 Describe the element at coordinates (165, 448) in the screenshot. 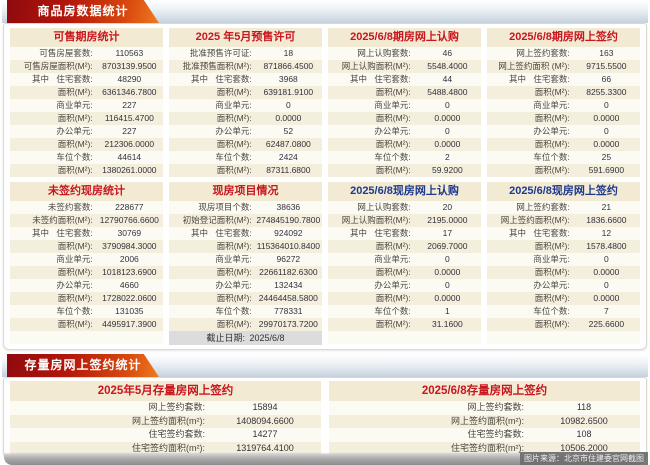

I see `stat-row: 住宅签约面积(m²): 1319764.4100` at that location.